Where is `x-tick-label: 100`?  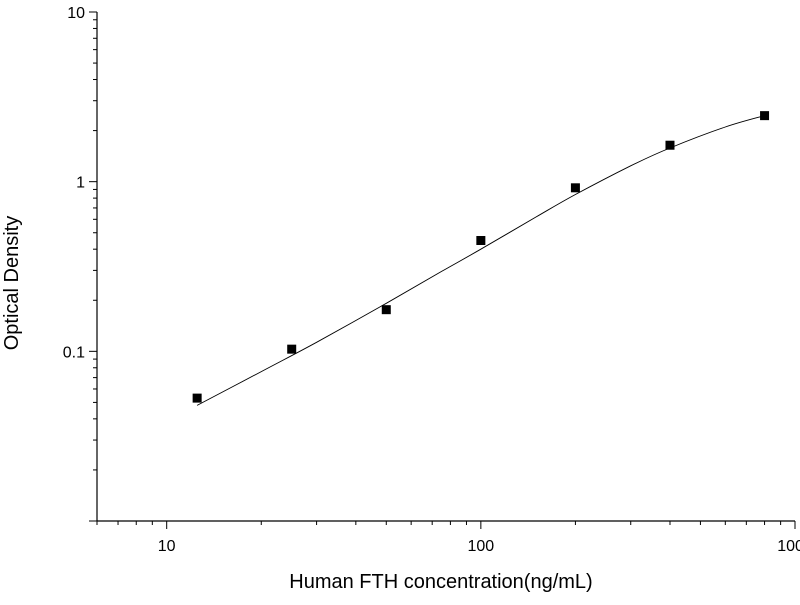
x-tick-label: 100 is located at coordinates (480, 546).